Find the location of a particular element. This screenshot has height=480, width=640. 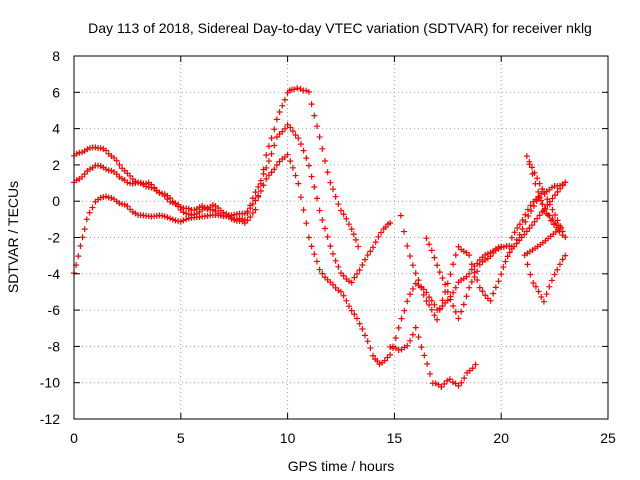

y-tick-label: -4 is located at coordinates (54, 274).